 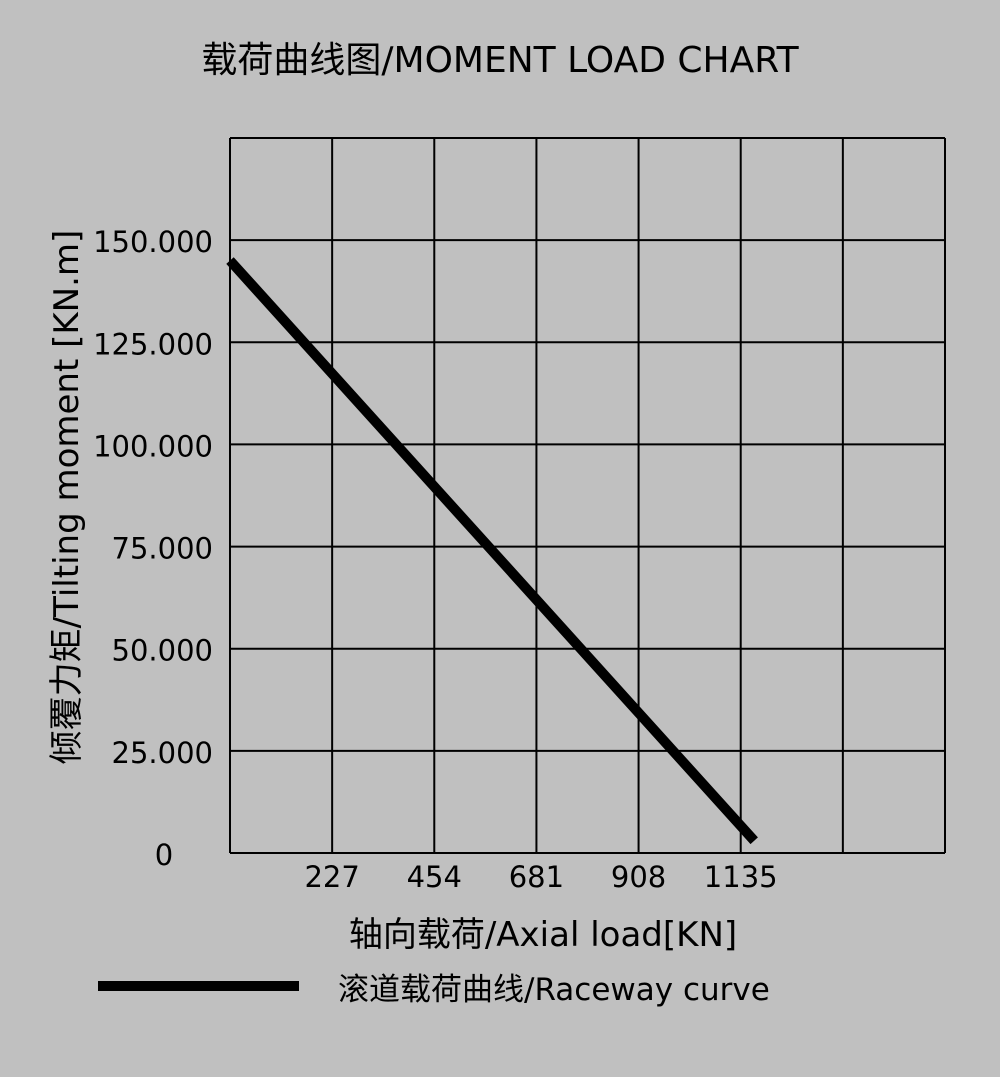 I want to click on x-tick-label: 1135, so click(x=741, y=877).